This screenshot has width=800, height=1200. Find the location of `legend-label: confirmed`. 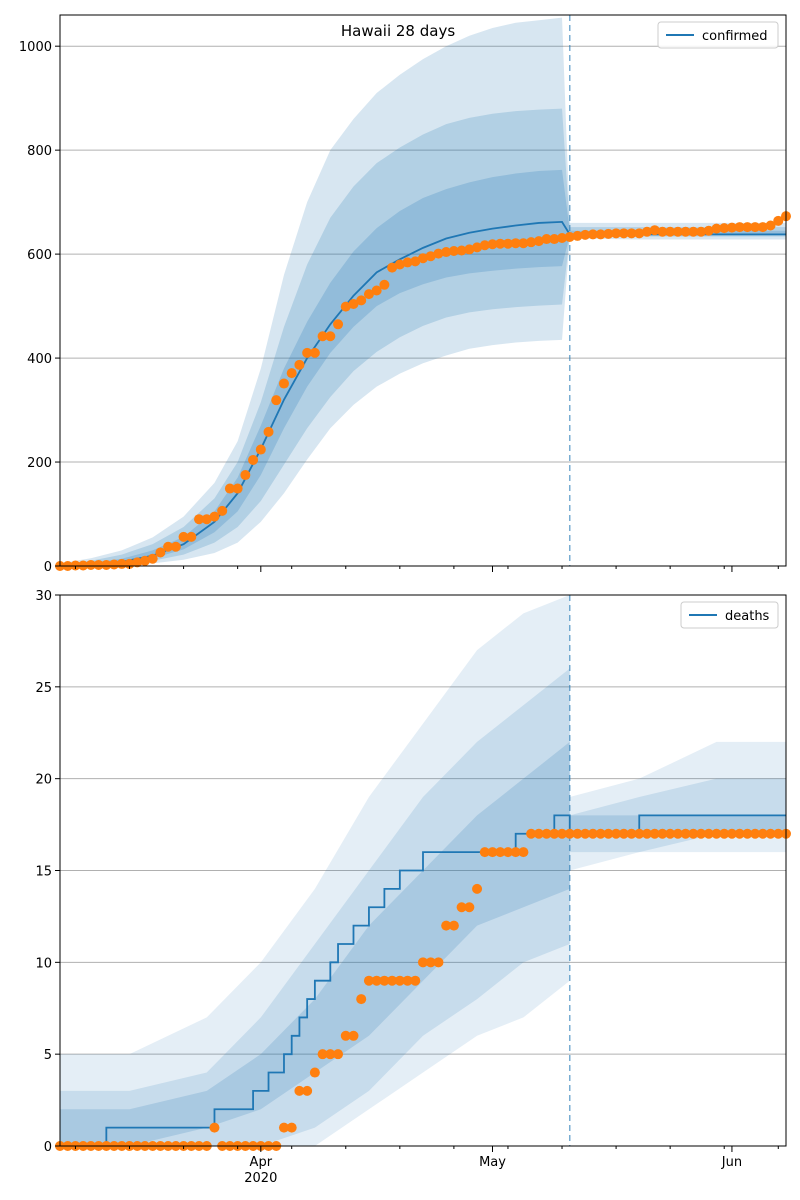

legend-label: confirmed is located at coordinates (735, 36).